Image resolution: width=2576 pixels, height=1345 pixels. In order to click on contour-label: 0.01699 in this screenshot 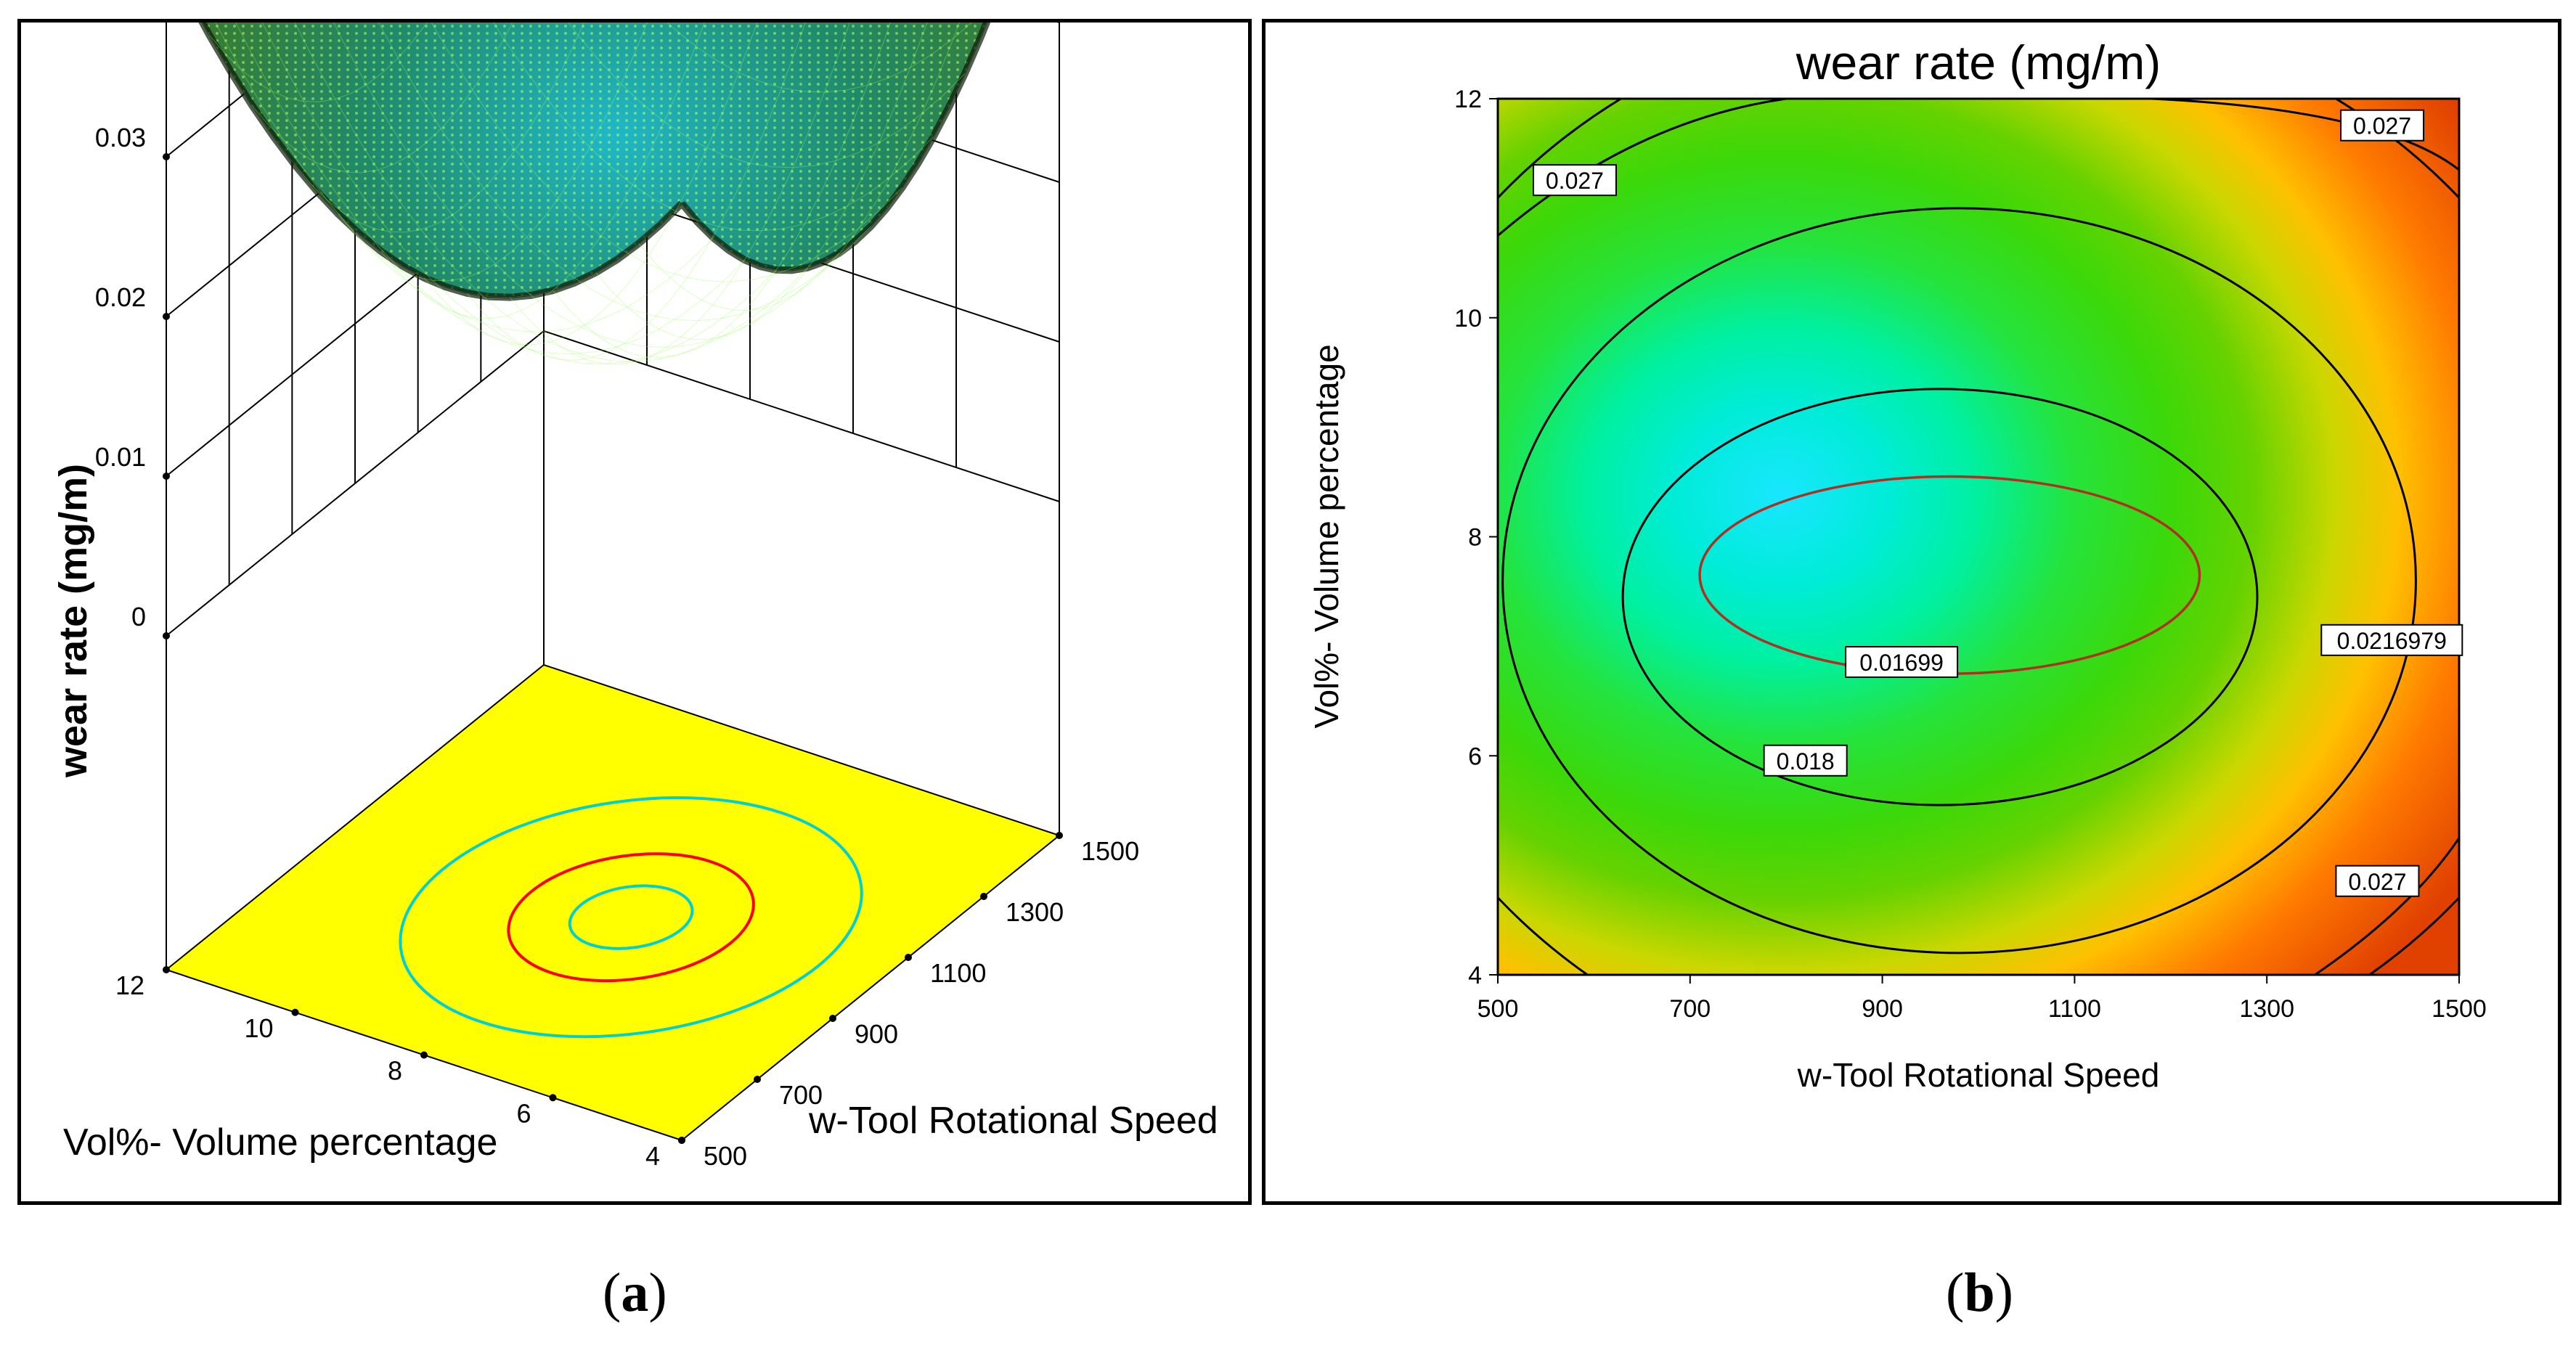, I will do `click(1901, 663)`.